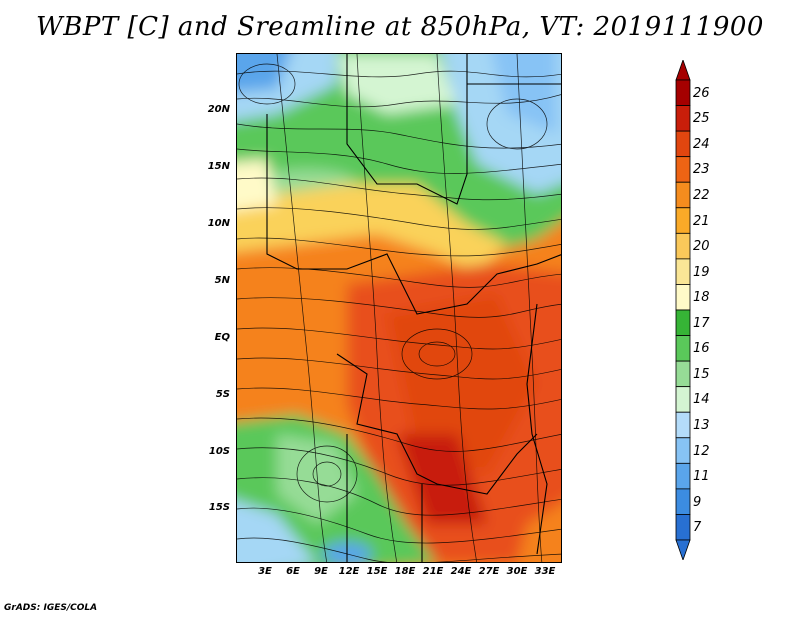 Image resolution: width=800 pixels, height=618 pixels. Describe the element at coordinates (701, 451) in the screenshot. I see `colorbar-label: 12` at that location.